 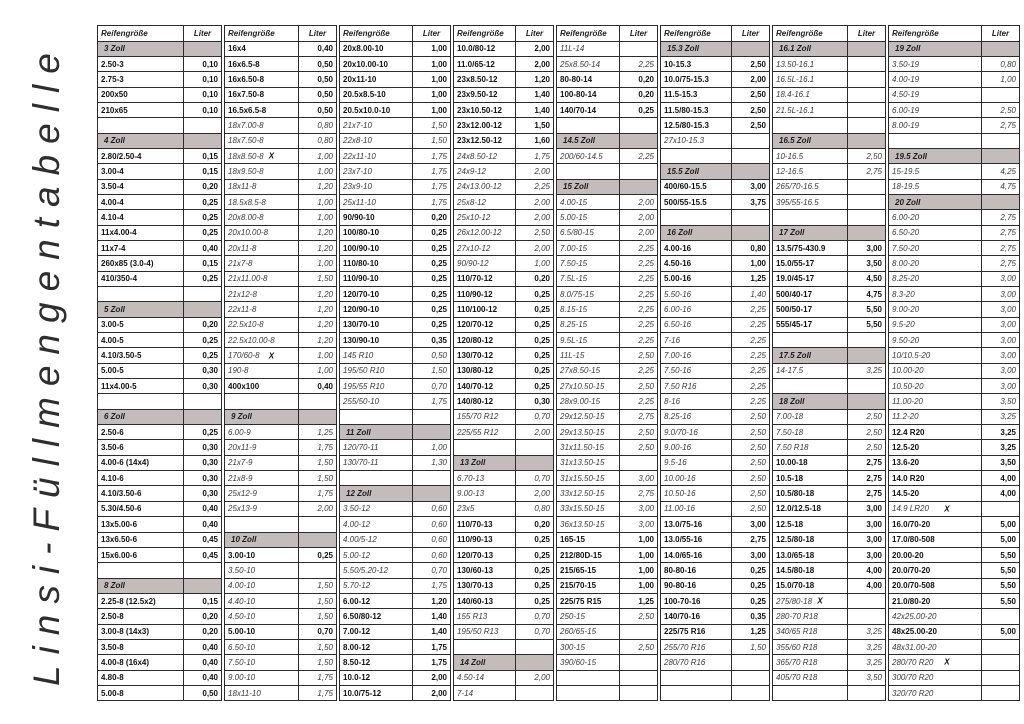 What do you see at coordinates (317, 693) in the screenshot?
I see `liter-value-cell: 1,75` at bounding box center [317, 693].